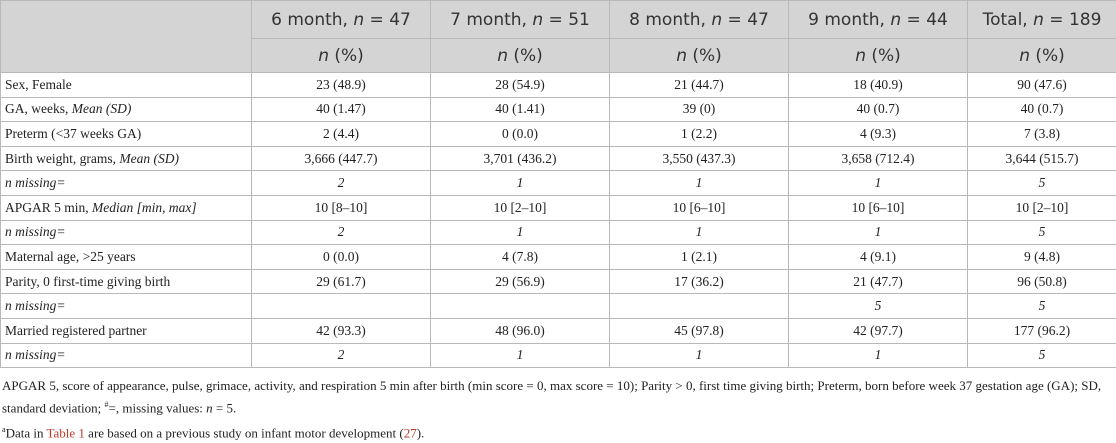  Describe the element at coordinates (26, 433) in the screenshot. I see `text-segment: Data in` at that location.